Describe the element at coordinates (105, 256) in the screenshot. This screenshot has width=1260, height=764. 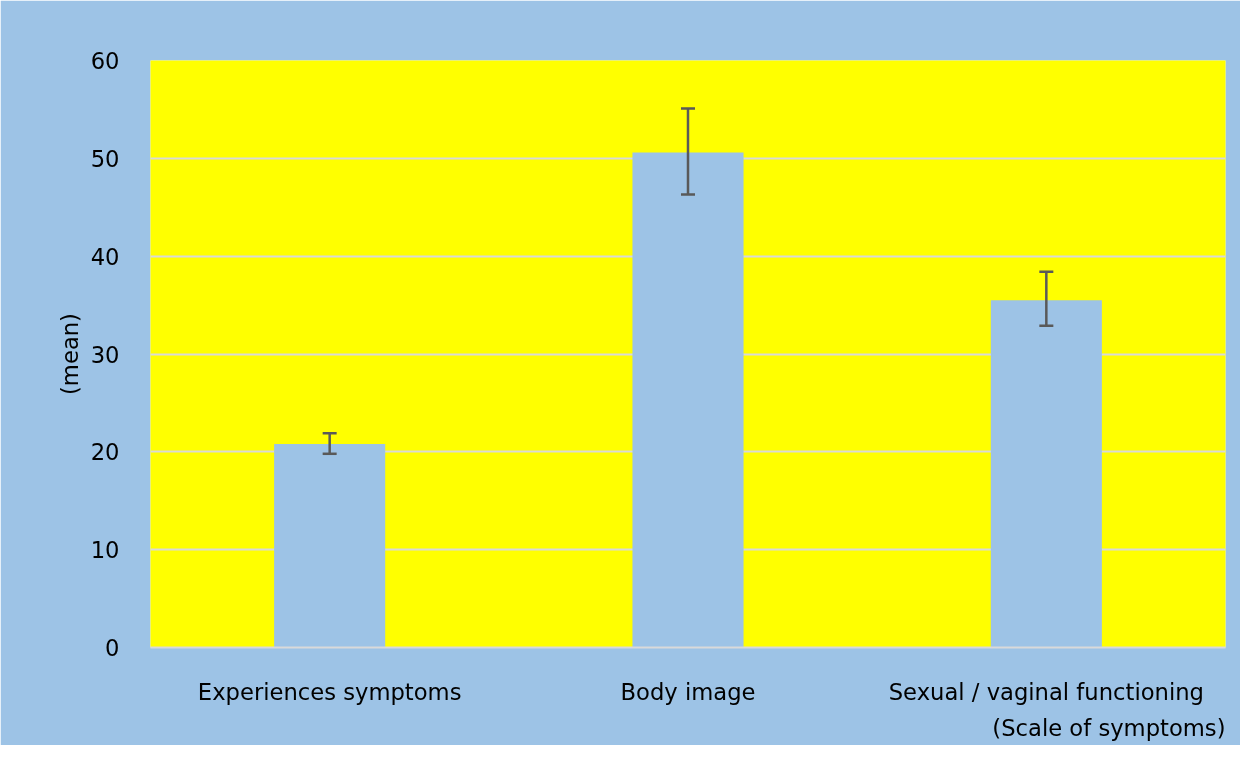
I see `y-tick-label: 40` at that location.